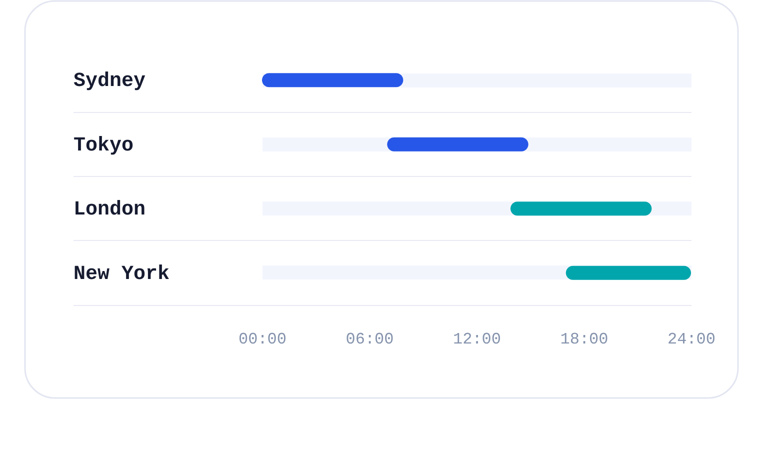 The width and height of the screenshot is (764, 453). What do you see at coordinates (370, 339) in the screenshot?
I see `x-tick-label: 06:00` at bounding box center [370, 339].